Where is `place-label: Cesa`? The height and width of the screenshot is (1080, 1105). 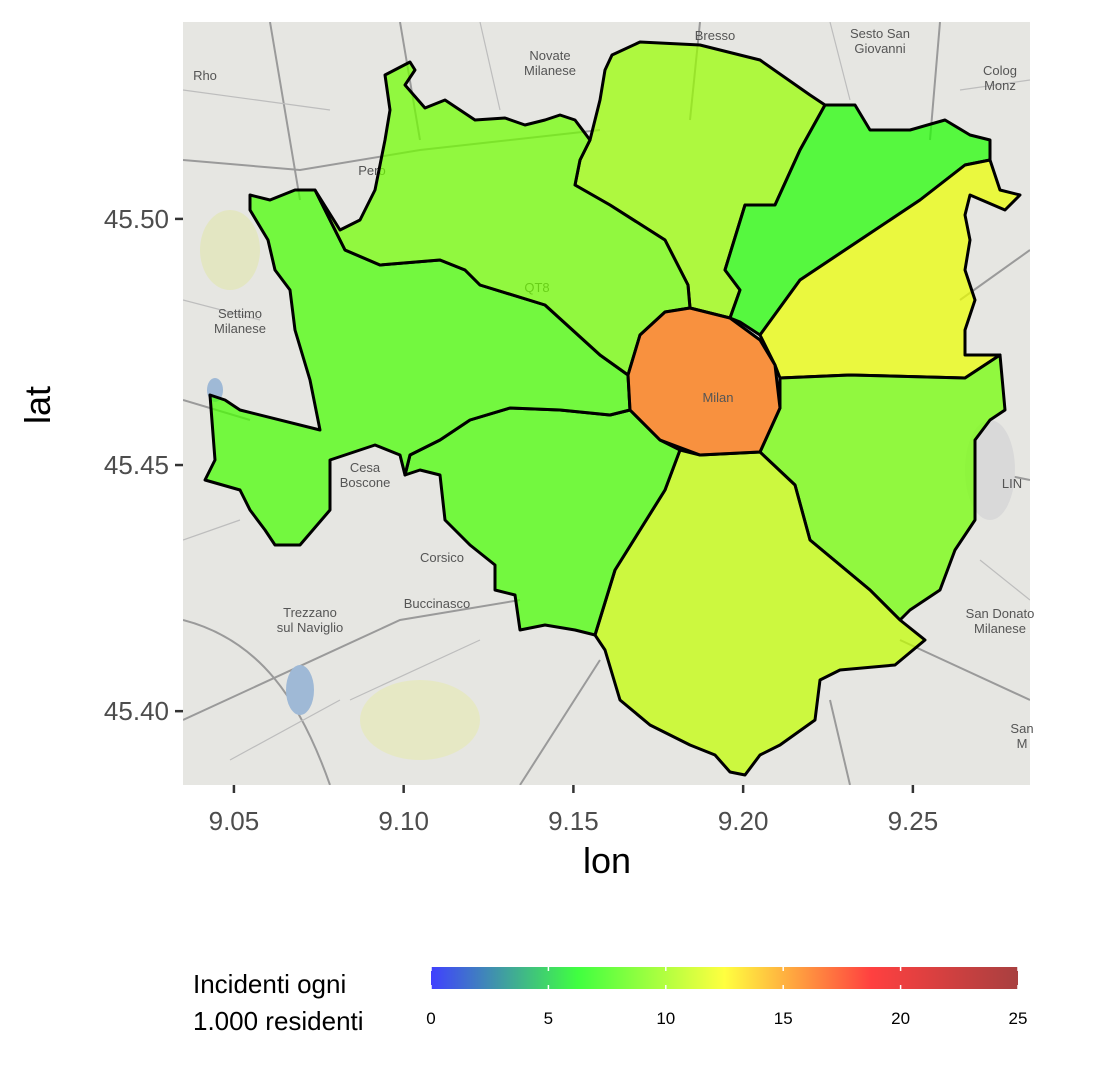 place-label: Cesa is located at coordinates (365, 467).